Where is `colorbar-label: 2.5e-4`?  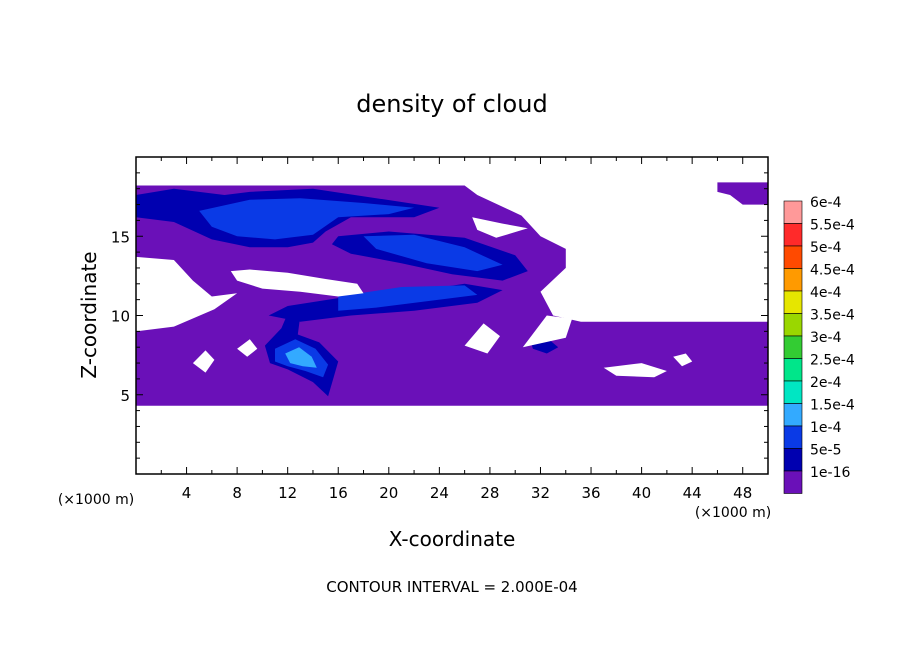
colorbar-label: 2.5e-4 is located at coordinates (832, 361).